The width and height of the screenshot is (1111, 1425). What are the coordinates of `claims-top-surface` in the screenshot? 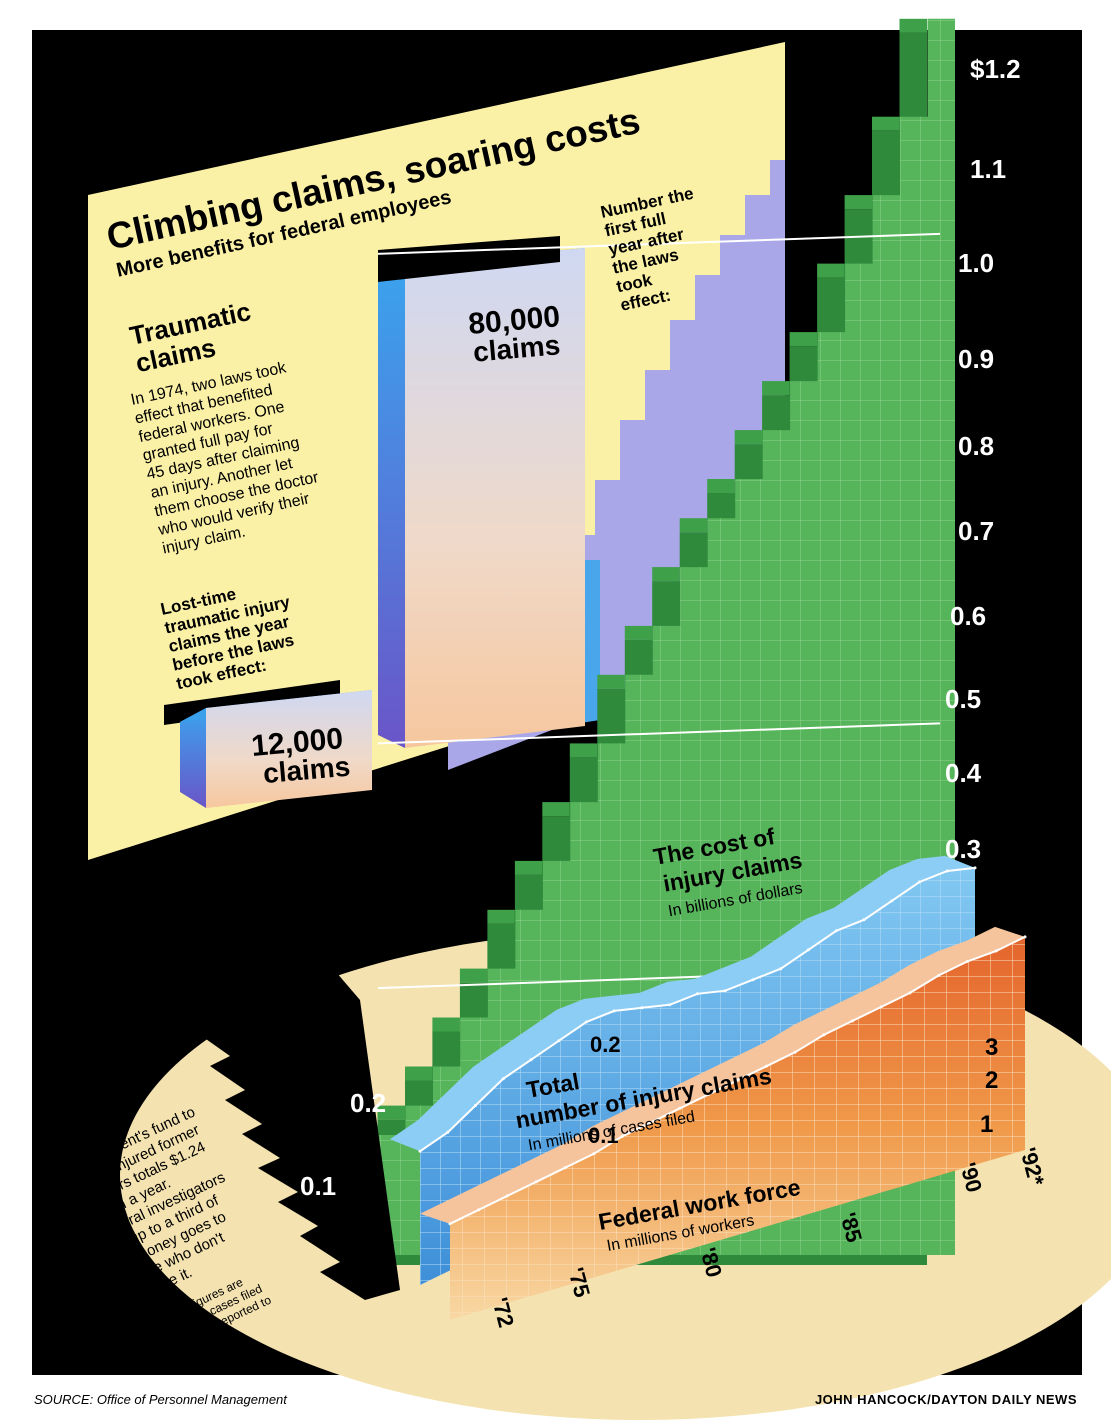 It's located at (682, 1003).